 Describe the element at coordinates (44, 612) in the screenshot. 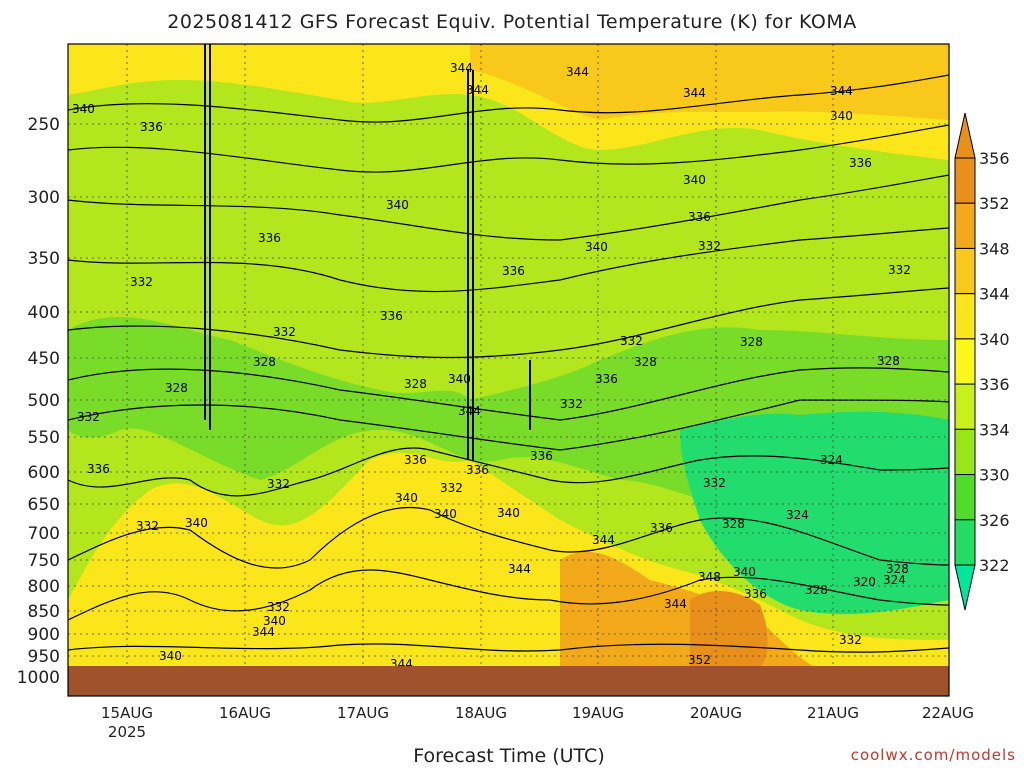

I see `y-tick-label: 850` at that location.